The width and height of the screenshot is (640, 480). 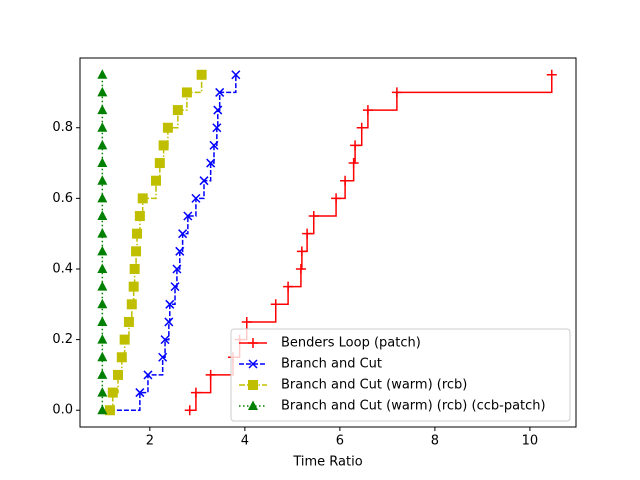 I want to click on legend-label: Branch and Cut (warm) (rcb), so click(x=374, y=385).